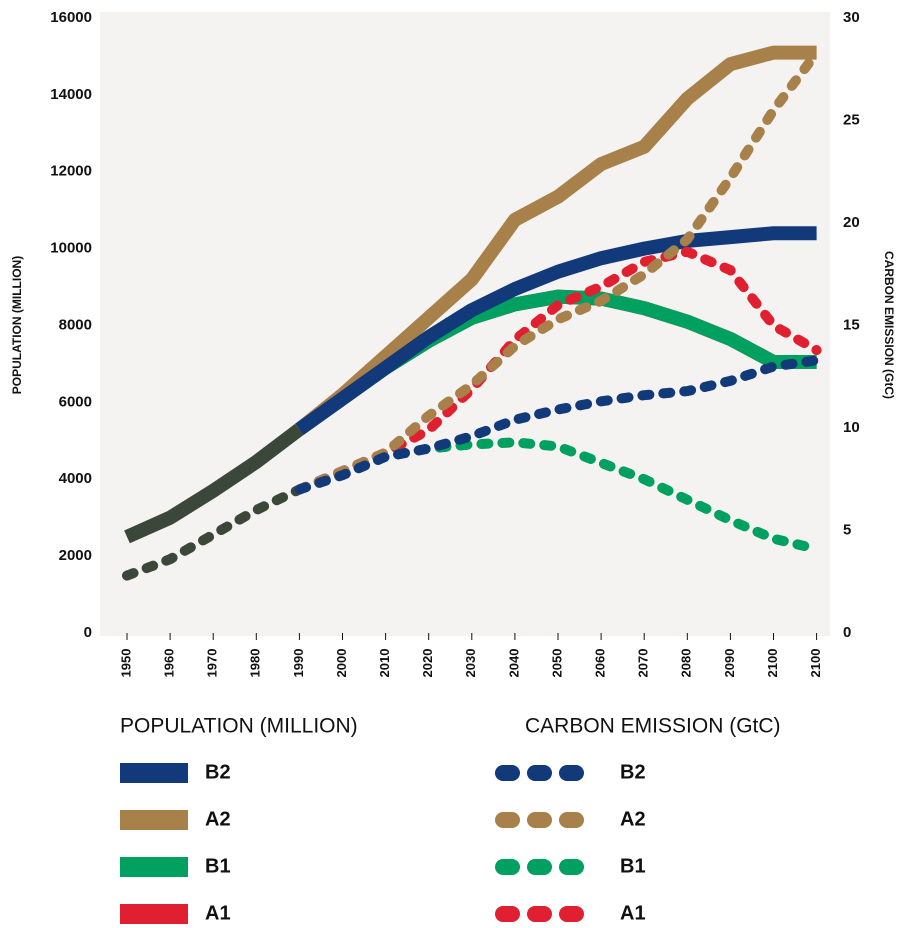  What do you see at coordinates (239, 726) in the screenshot?
I see `legend-title: POPULATION (MILLION)` at bounding box center [239, 726].